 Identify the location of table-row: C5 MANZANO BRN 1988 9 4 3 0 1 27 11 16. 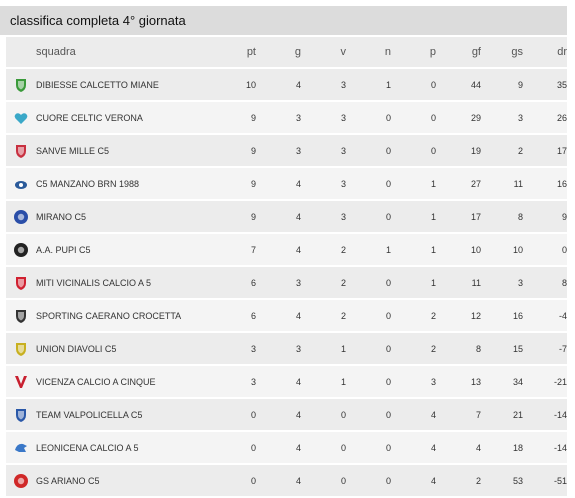
(286, 184).